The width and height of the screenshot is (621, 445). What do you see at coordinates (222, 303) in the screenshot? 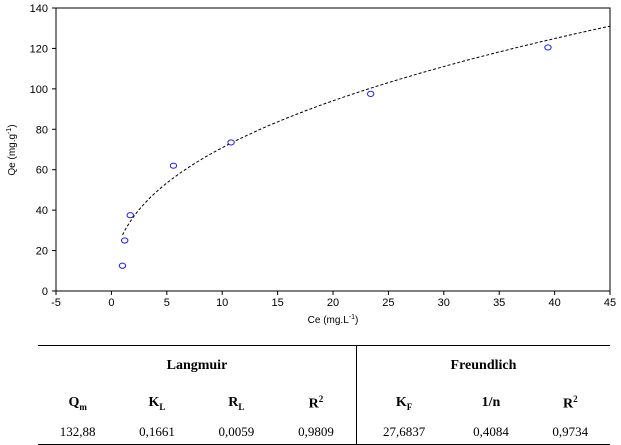
I see `x-tick-label: 10` at bounding box center [222, 303].